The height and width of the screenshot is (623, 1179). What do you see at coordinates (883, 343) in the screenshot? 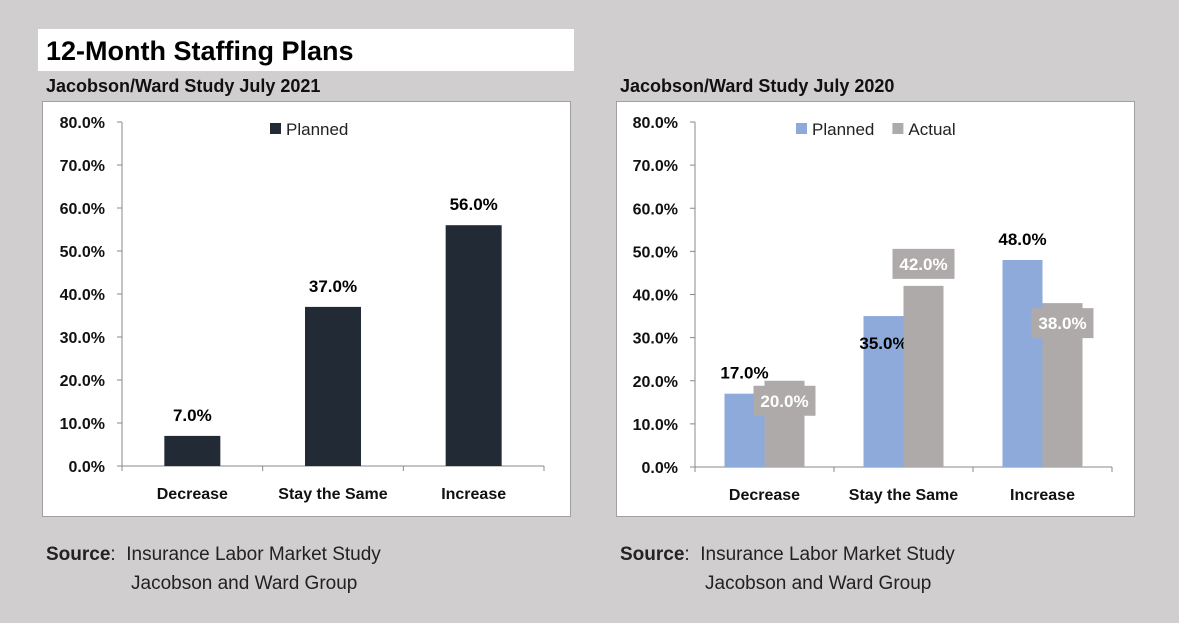
I see `data-label: 35.0%` at bounding box center [883, 343].